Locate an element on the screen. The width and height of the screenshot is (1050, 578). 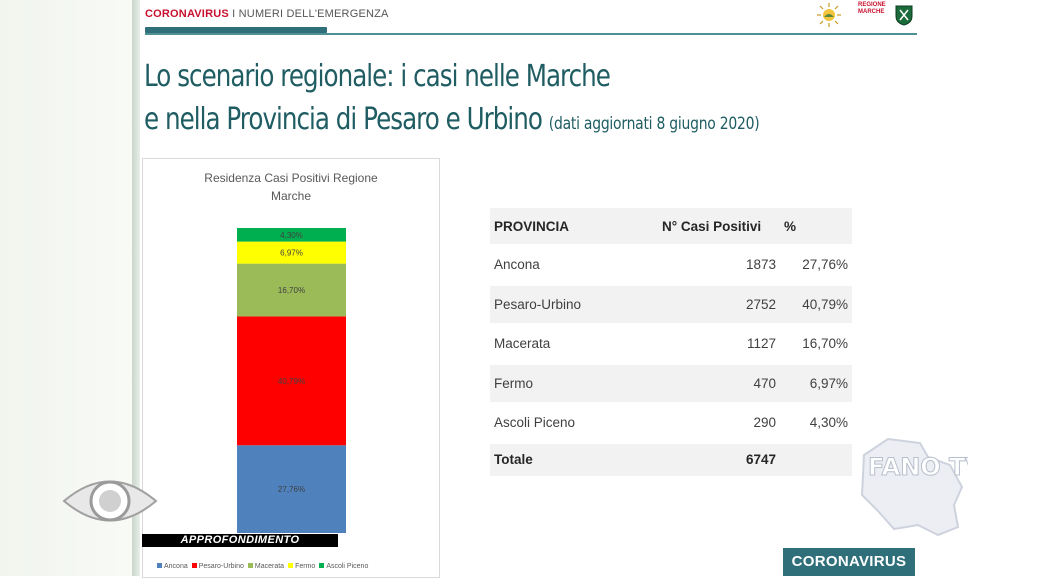
data-label: 6,97% is located at coordinates (291, 253).